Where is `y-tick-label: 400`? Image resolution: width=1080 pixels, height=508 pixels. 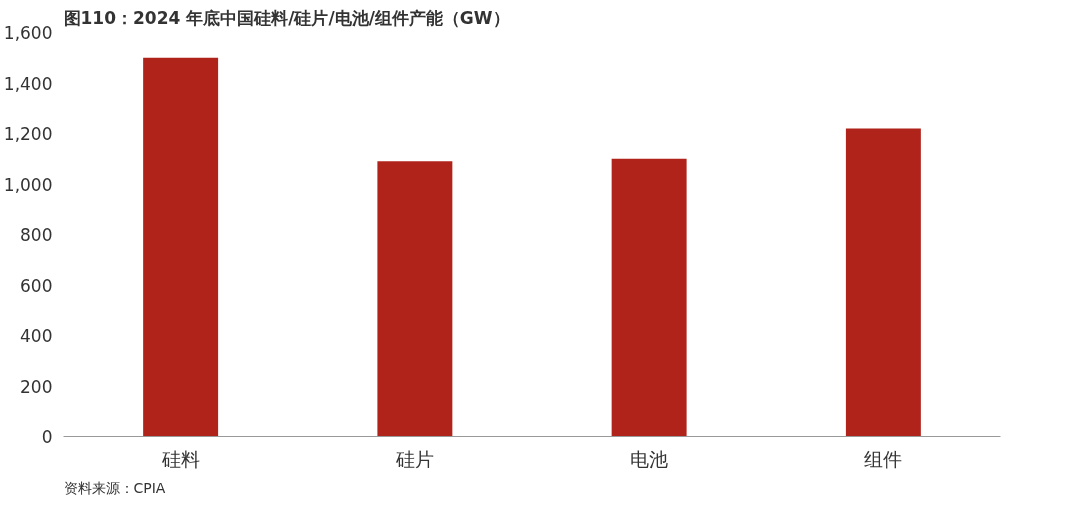
y-tick-label: 400 is located at coordinates (36, 336).